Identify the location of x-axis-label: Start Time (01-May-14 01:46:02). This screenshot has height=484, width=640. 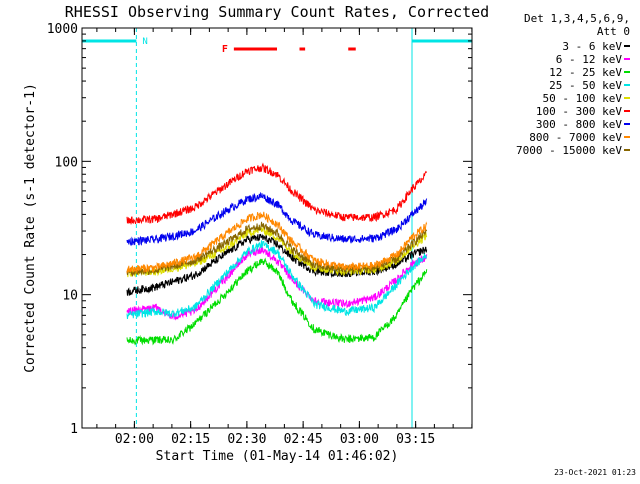
(277, 456).